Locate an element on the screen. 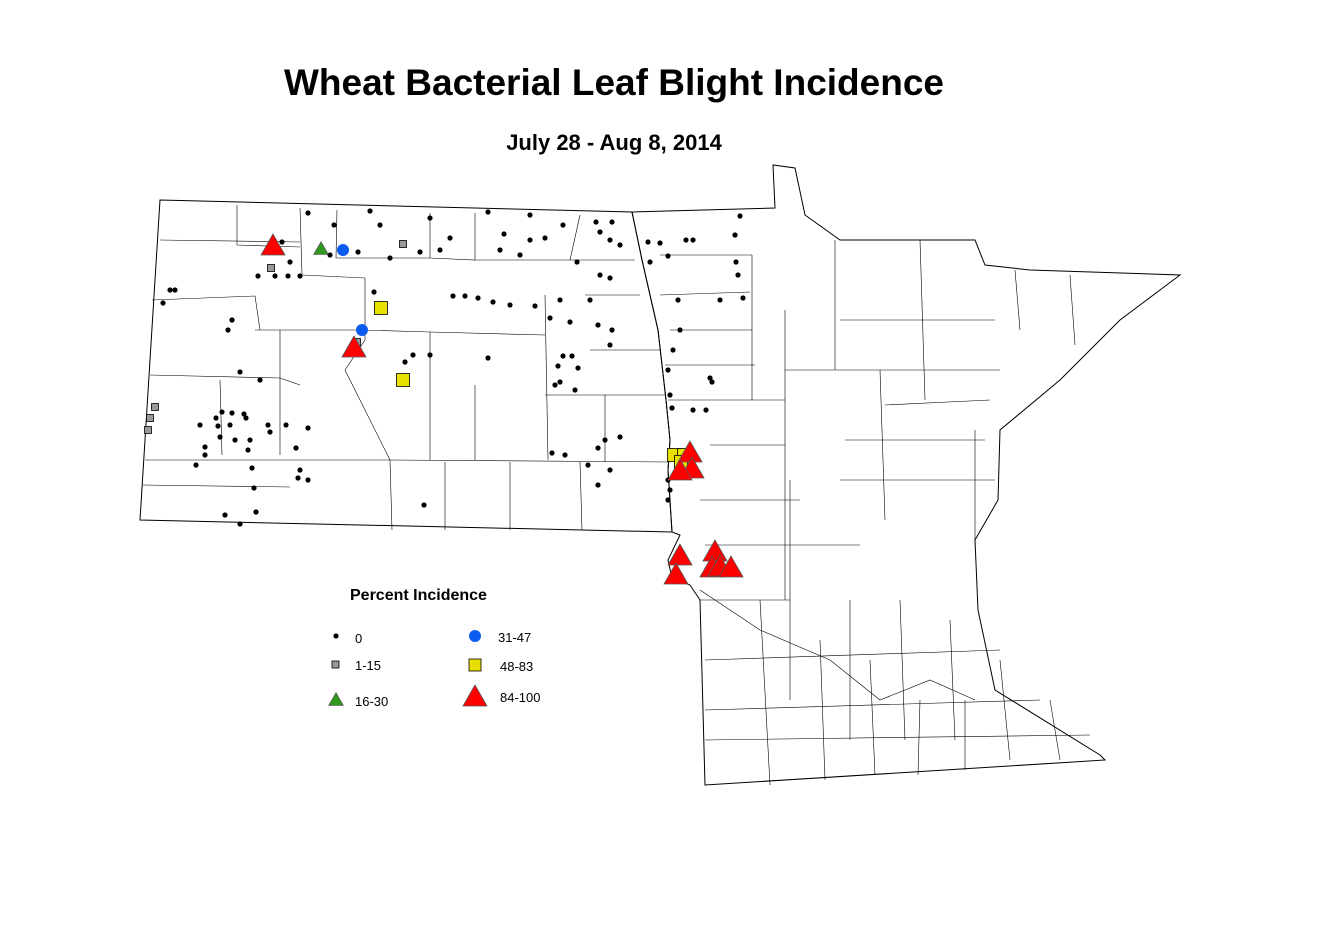 The width and height of the screenshot is (1341, 926). legend-symbols is located at coordinates (408, 668).